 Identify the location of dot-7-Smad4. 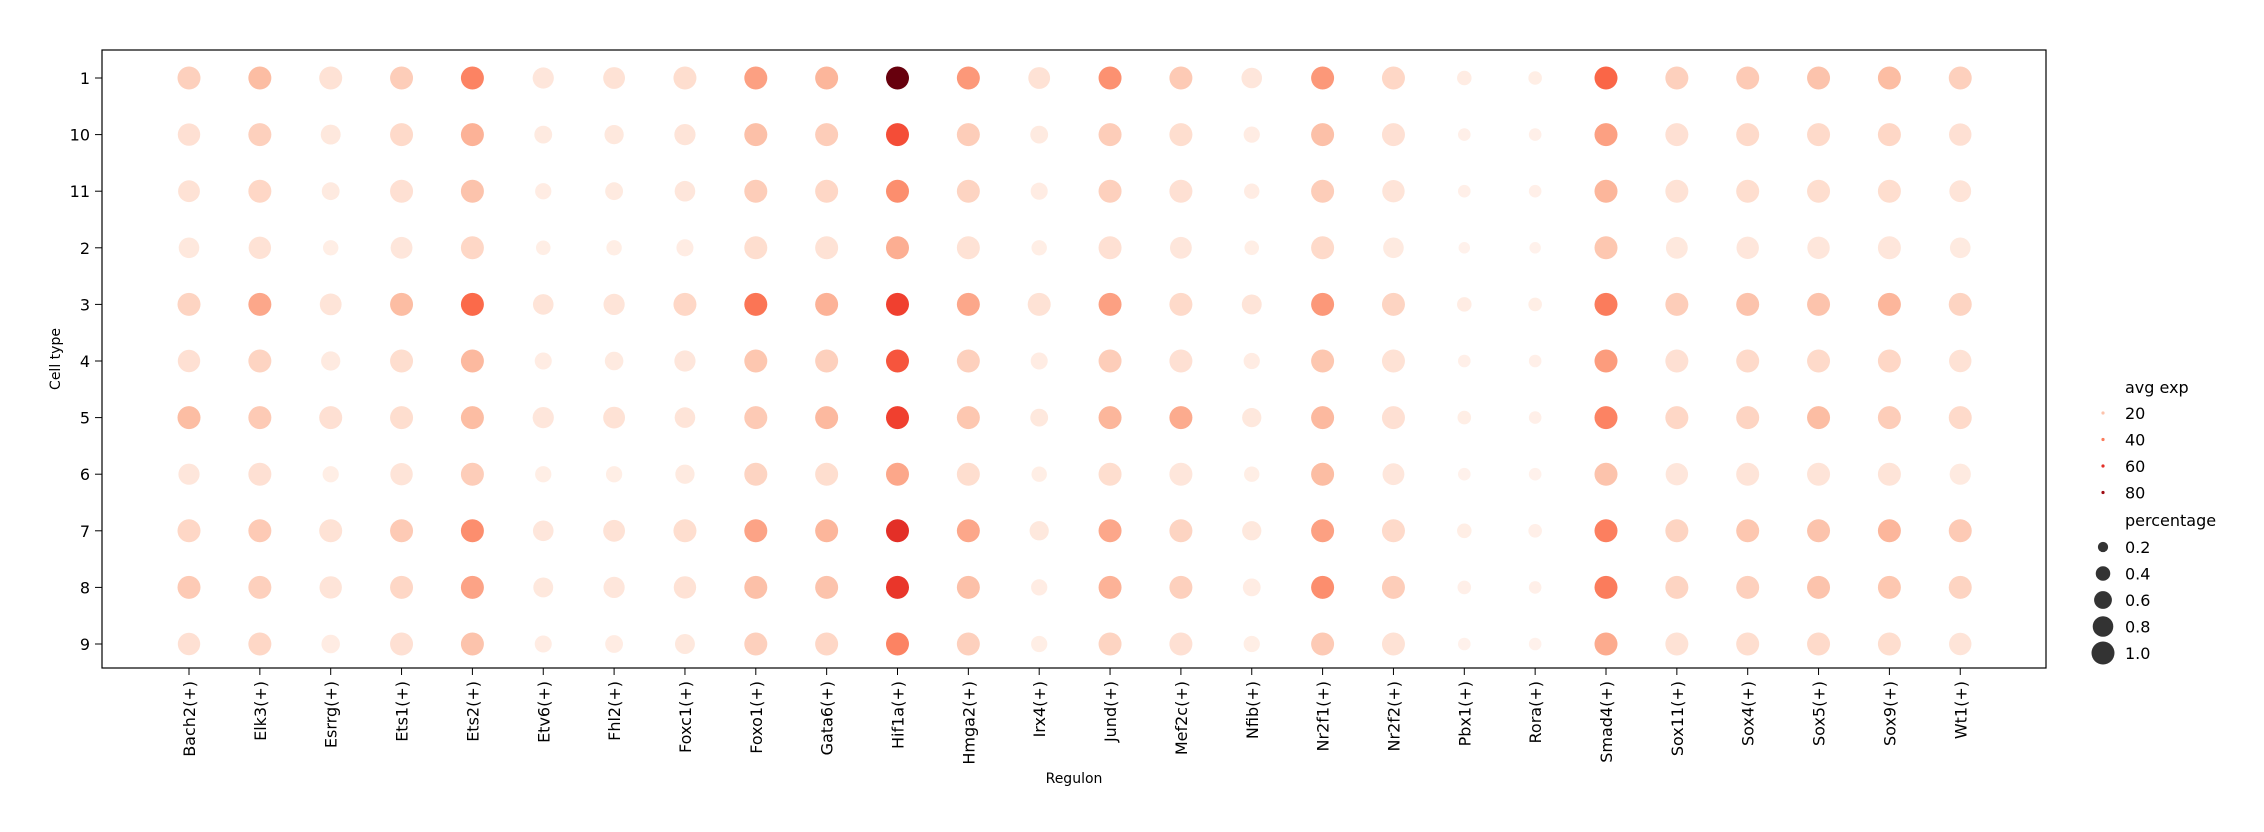
(1606, 531).